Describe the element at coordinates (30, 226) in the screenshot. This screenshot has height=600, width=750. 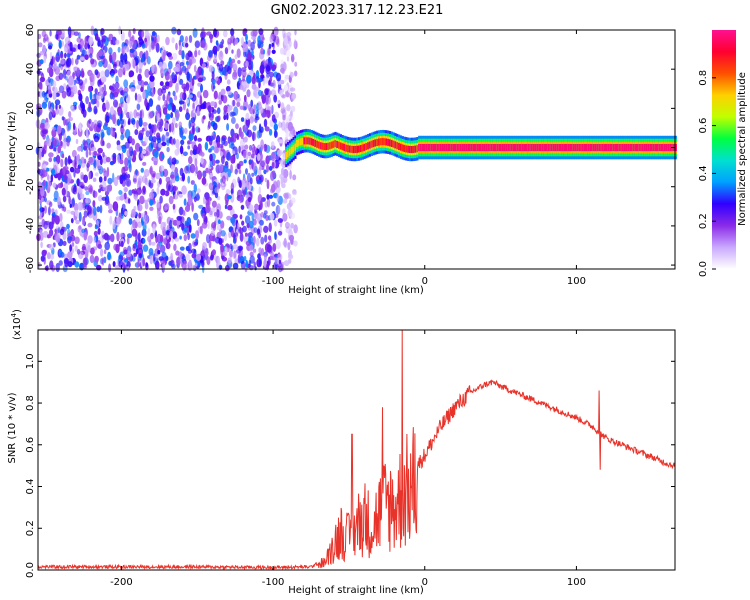
I see `spectrogram-y-tick-label: -40` at that location.